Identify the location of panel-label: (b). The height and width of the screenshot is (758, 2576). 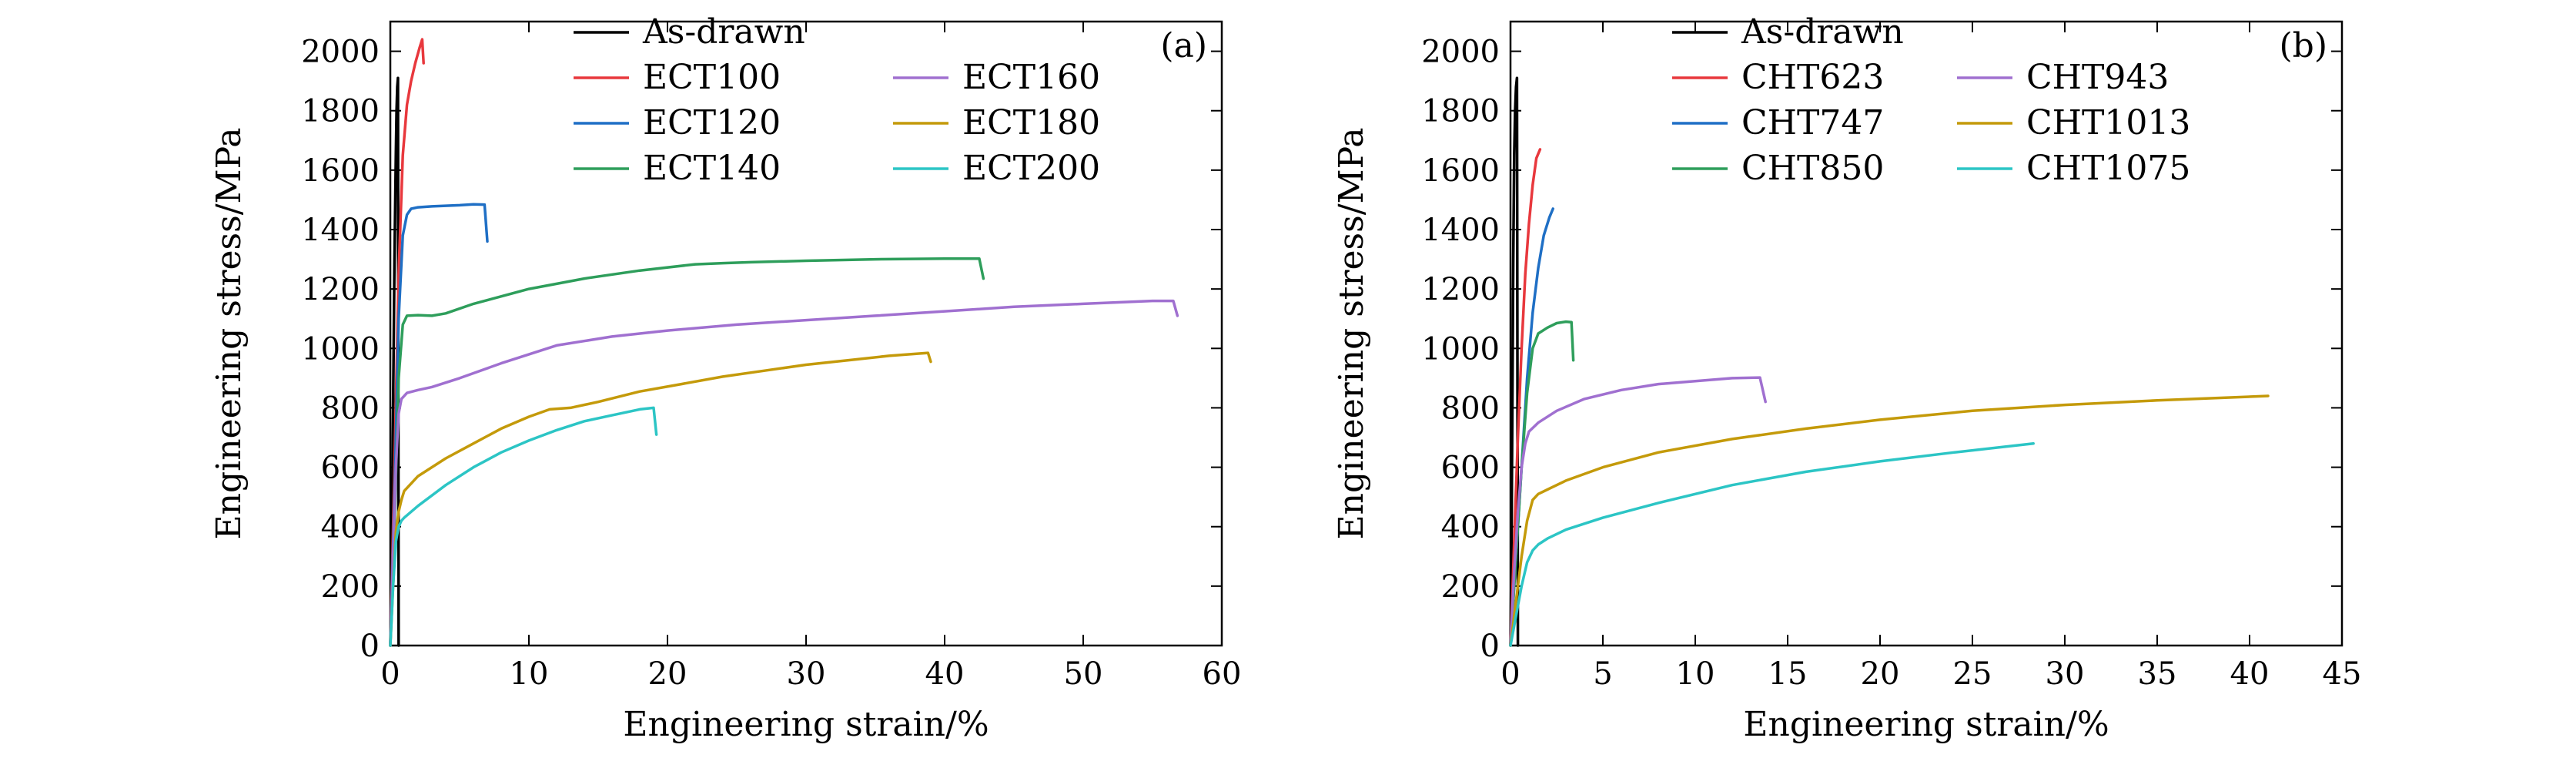
(2304, 46).